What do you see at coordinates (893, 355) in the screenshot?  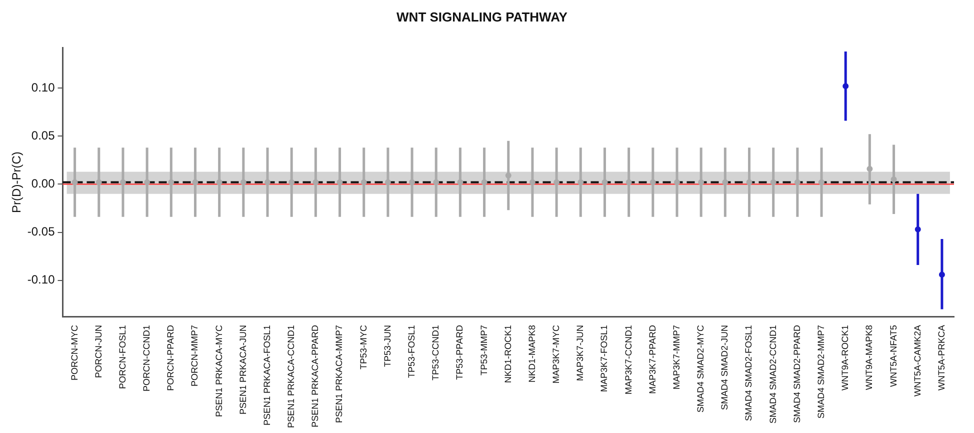 I see `x-tick-label: WNT5A-NFAT5` at bounding box center [893, 355].